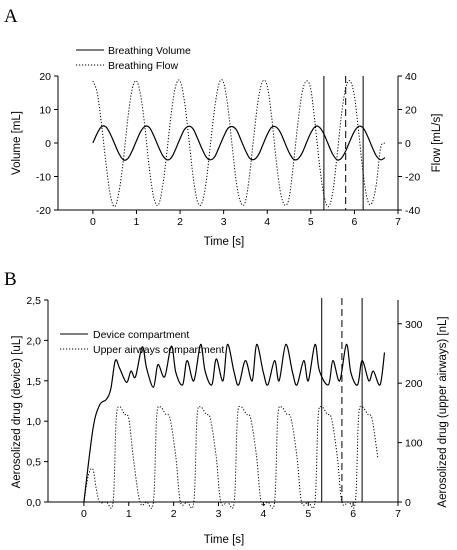  I want to click on panel-b-legend-airways: Upper airways compartment, so click(158, 350).